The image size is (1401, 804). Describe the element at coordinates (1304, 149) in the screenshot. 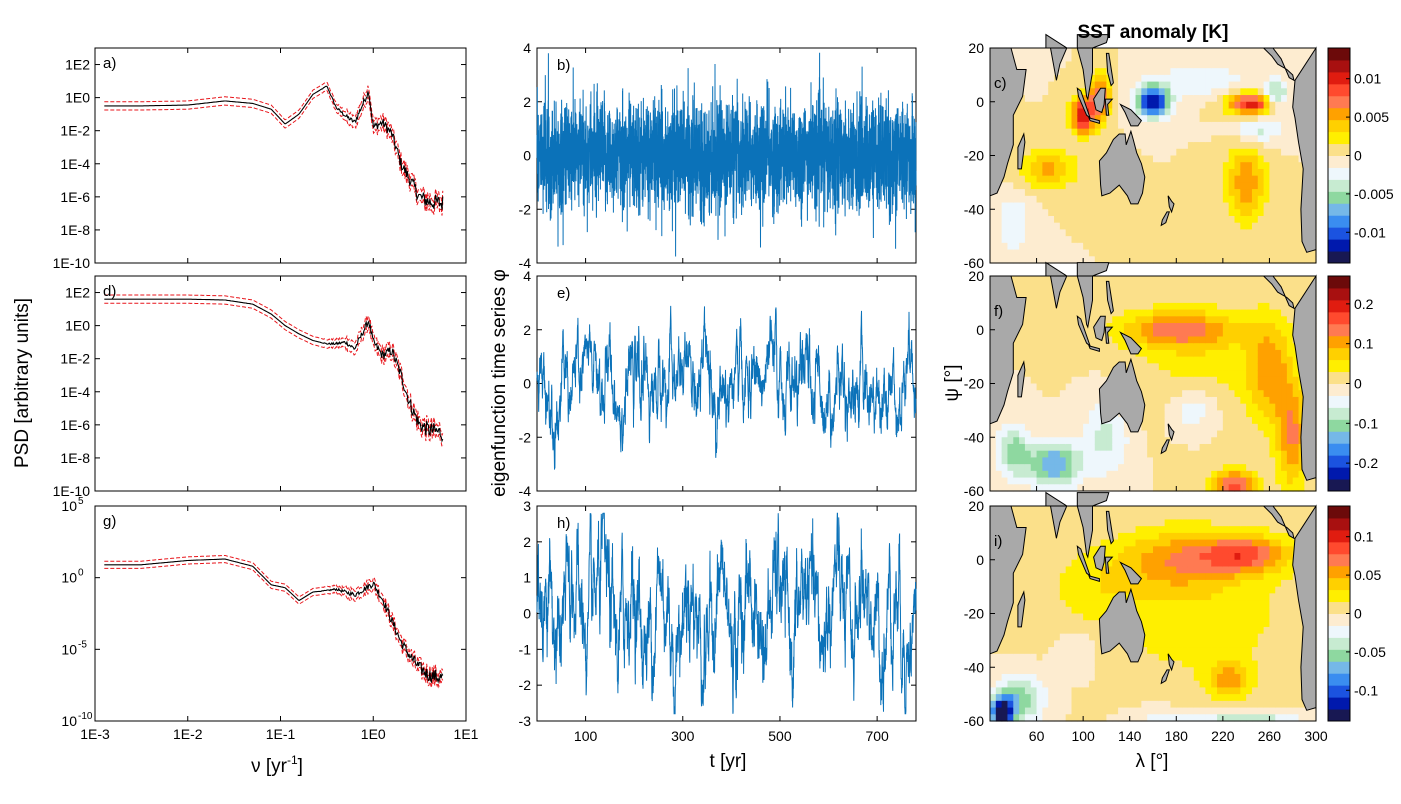

I see `south-america-land` at that location.